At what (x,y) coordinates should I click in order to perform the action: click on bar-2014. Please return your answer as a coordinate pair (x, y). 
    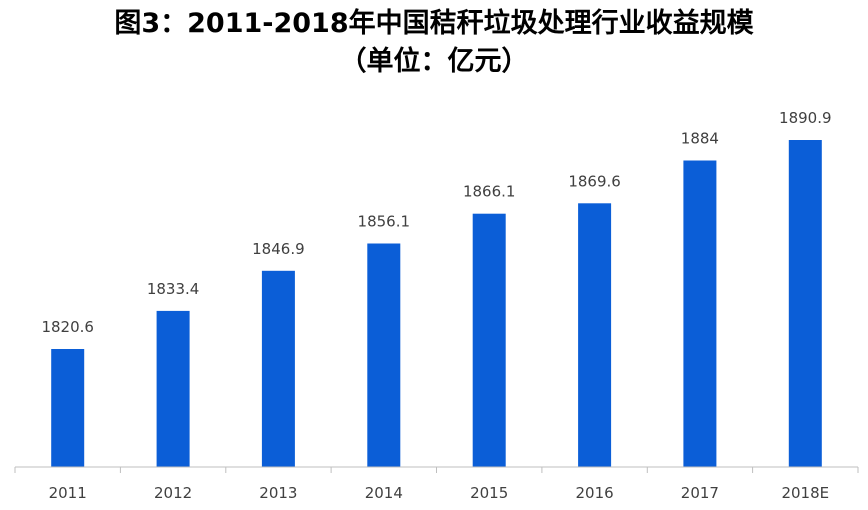
    Looking at the image, I should click on (384, 355).